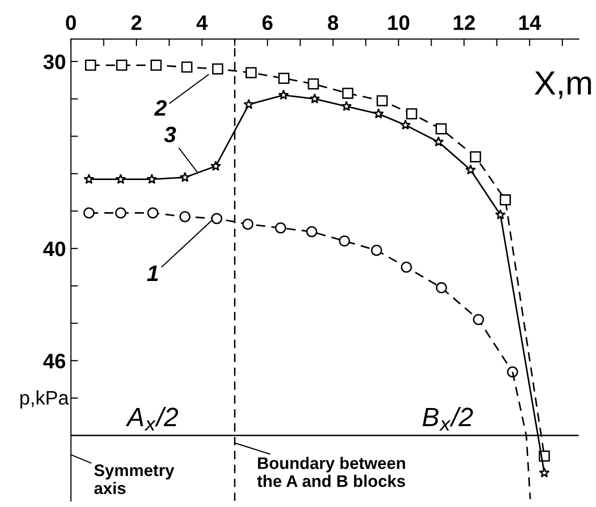 The height and width of the screenshot is (507, 596). Describe the element at coordinates (134, 479) in the screenshot. I see `annotation: Symmetry axis` at that location.